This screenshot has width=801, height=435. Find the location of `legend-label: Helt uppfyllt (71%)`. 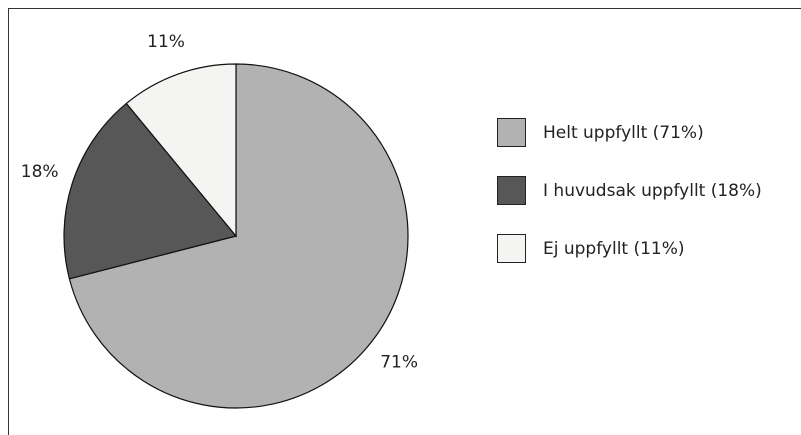

legend-label: Helt uppfyllt (71%) is located at coordinates (623, 133).